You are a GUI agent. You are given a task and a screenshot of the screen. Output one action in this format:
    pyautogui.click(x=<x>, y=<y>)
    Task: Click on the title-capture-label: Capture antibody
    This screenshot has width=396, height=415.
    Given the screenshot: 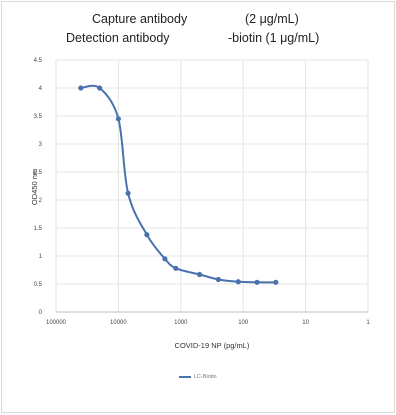 What is the action you would take?
    pyautogui.click(x=140, y=19)
    